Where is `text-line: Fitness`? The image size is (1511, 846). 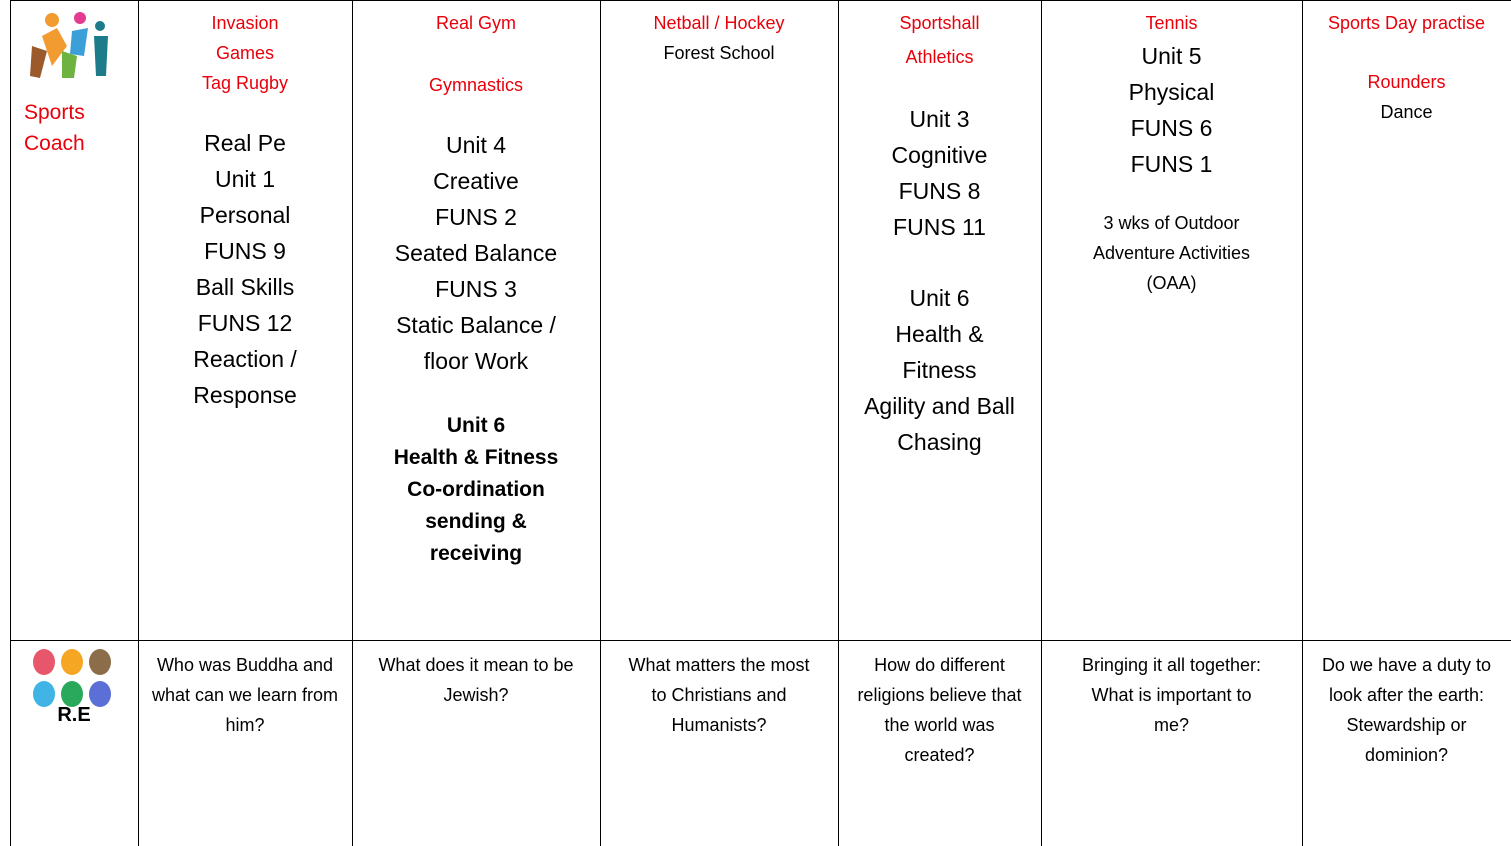
text-line: Fitness is located at coordinates (939, 370).